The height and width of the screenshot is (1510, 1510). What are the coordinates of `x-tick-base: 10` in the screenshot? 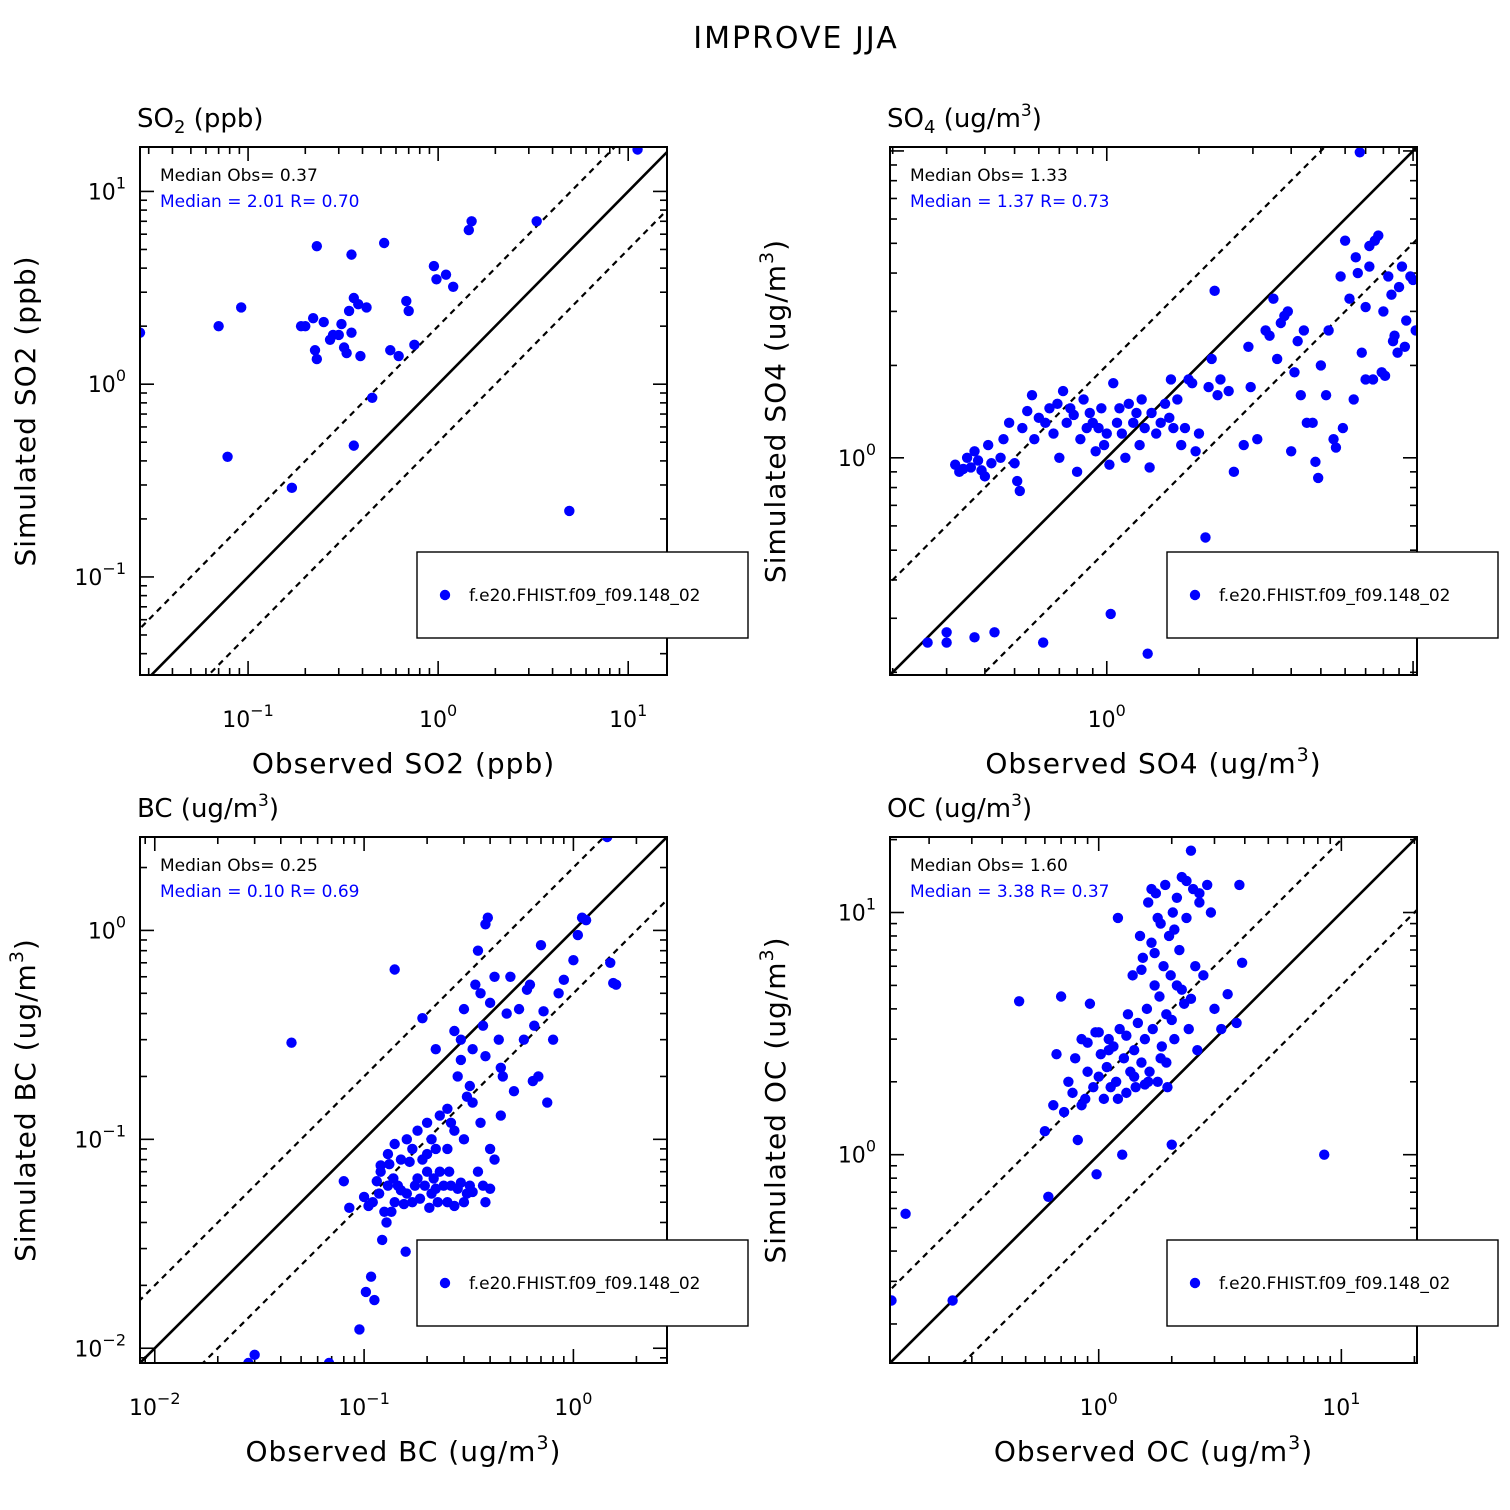 It's located at (1094, 1408).